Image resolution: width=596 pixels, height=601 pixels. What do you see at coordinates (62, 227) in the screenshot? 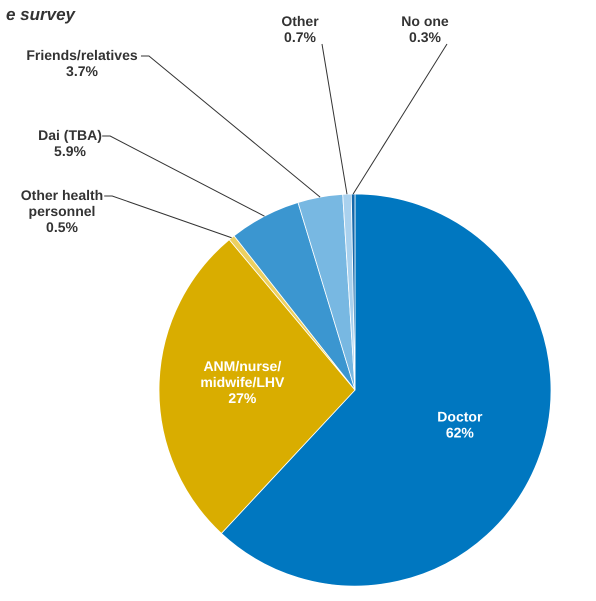
I see `data-label: 0.5%` at bounding box center [62, 227].